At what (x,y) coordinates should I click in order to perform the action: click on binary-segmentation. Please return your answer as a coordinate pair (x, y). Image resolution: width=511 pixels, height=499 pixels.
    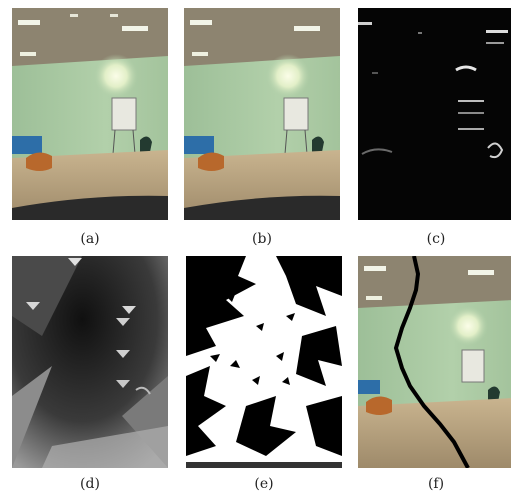
    Looking at the image, I should click on (264, 362).